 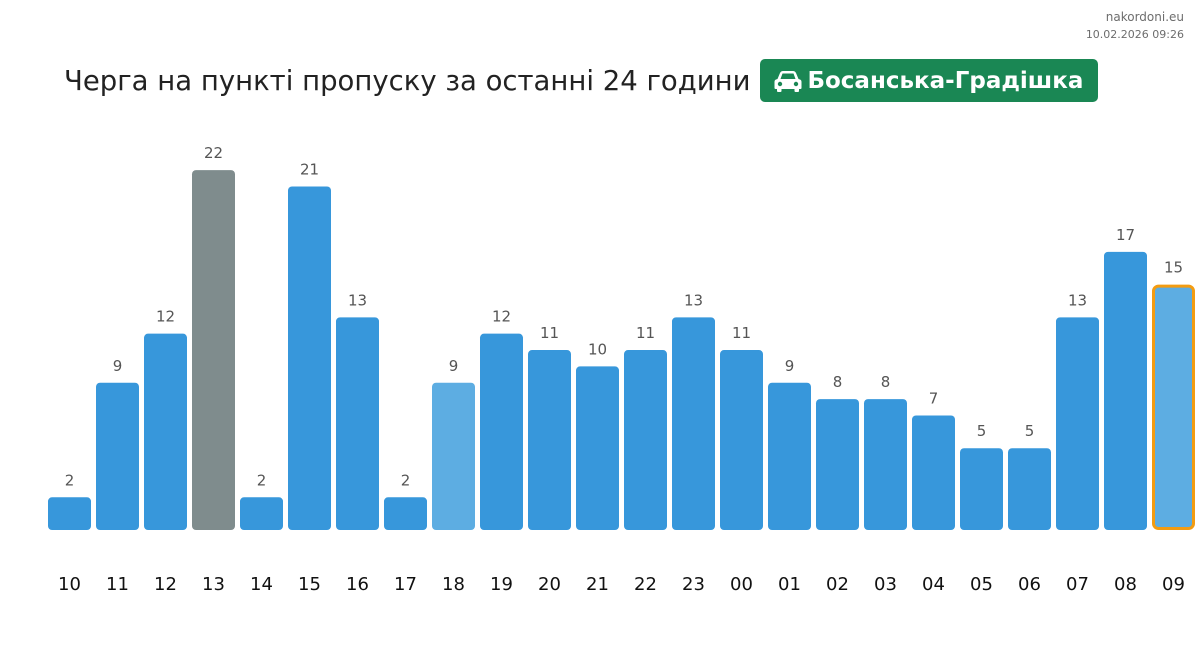 I want to click on value-label-13: 22, so click(x=213, y=153).